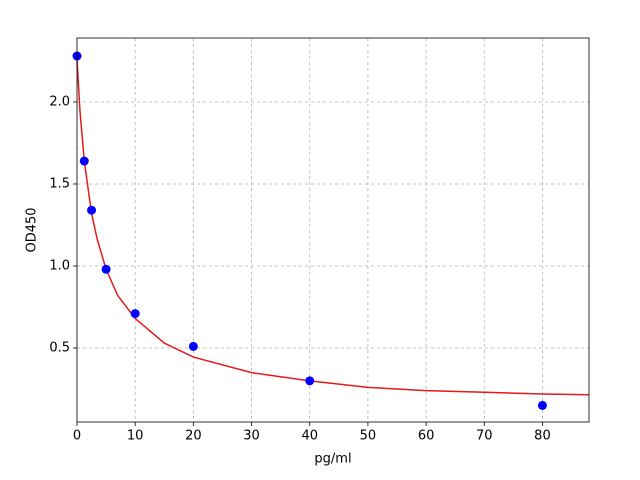 Image resolution: width=640 pixels, height=480 pixels. I want to click on y-tick-label: 2.0, so click(59, 101).